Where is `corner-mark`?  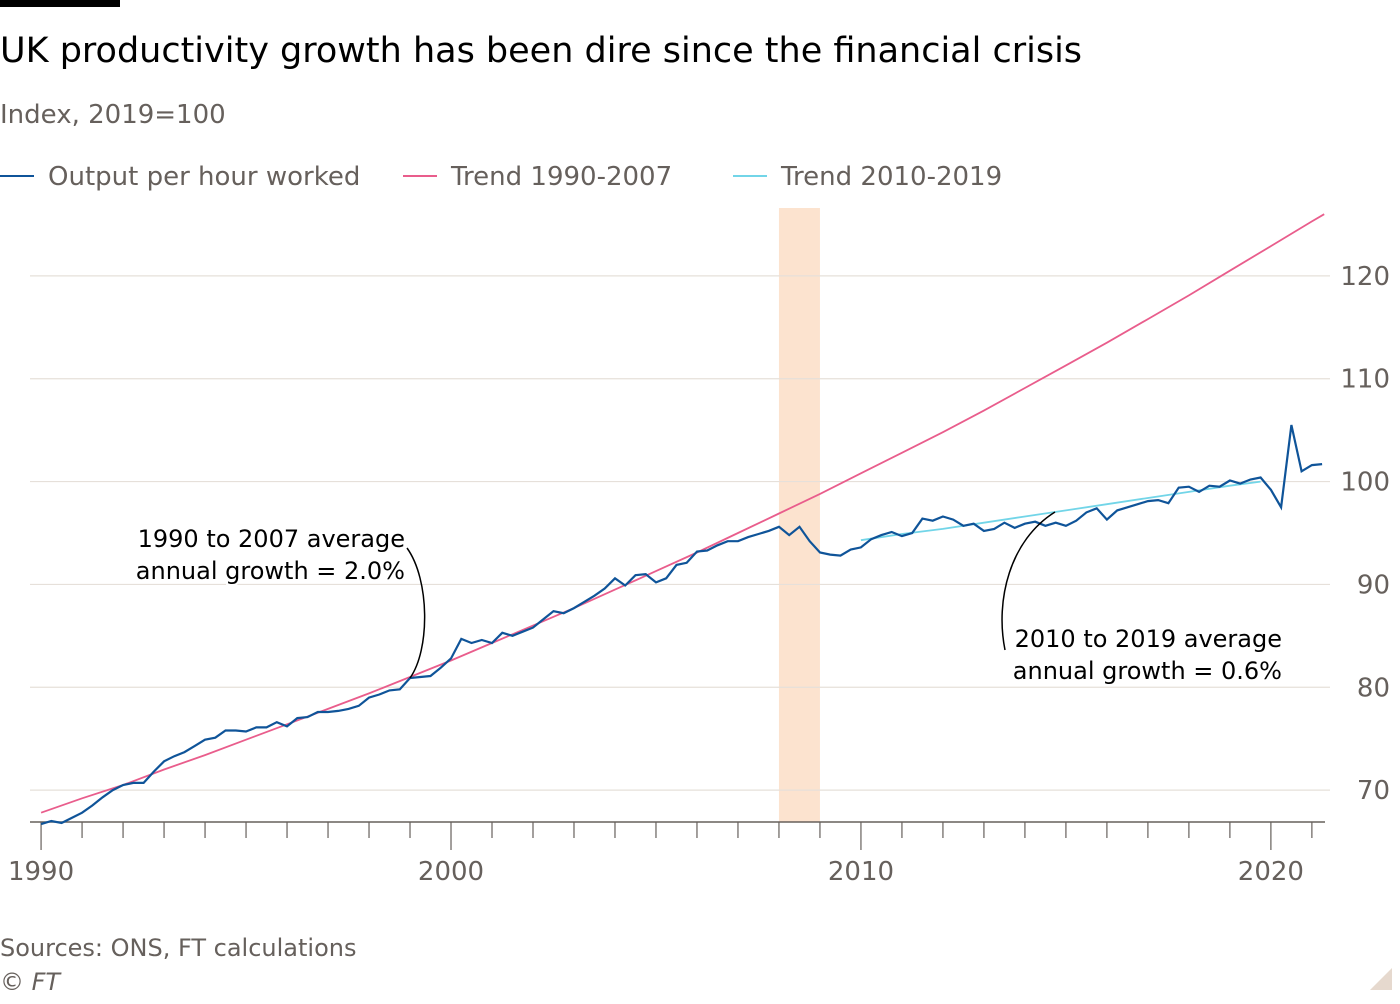 corner-mark is located at coordinates (1381, 979).